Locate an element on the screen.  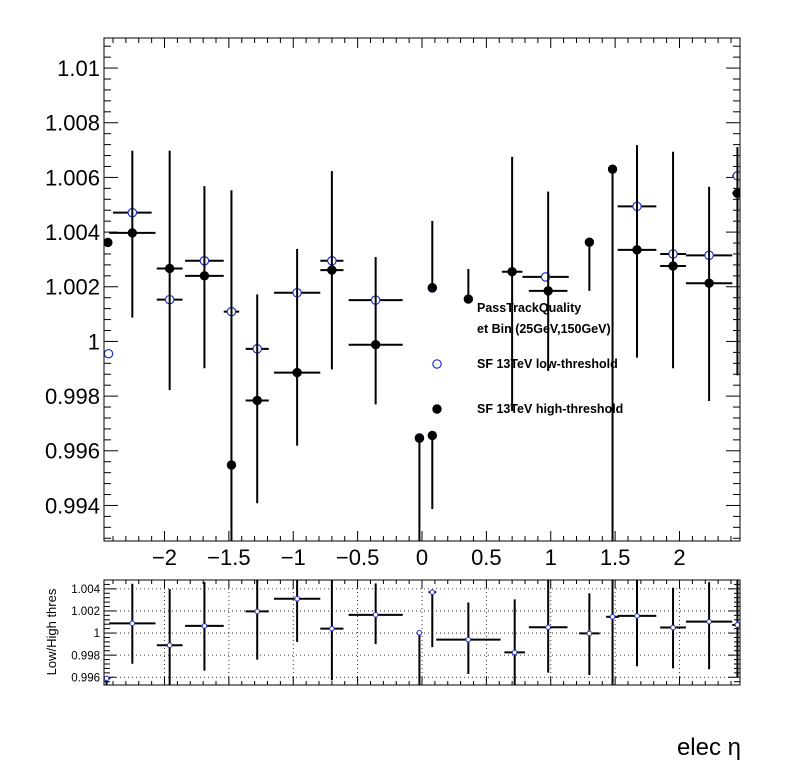
ratio-plot-frame is located at coordinates (422, 632).